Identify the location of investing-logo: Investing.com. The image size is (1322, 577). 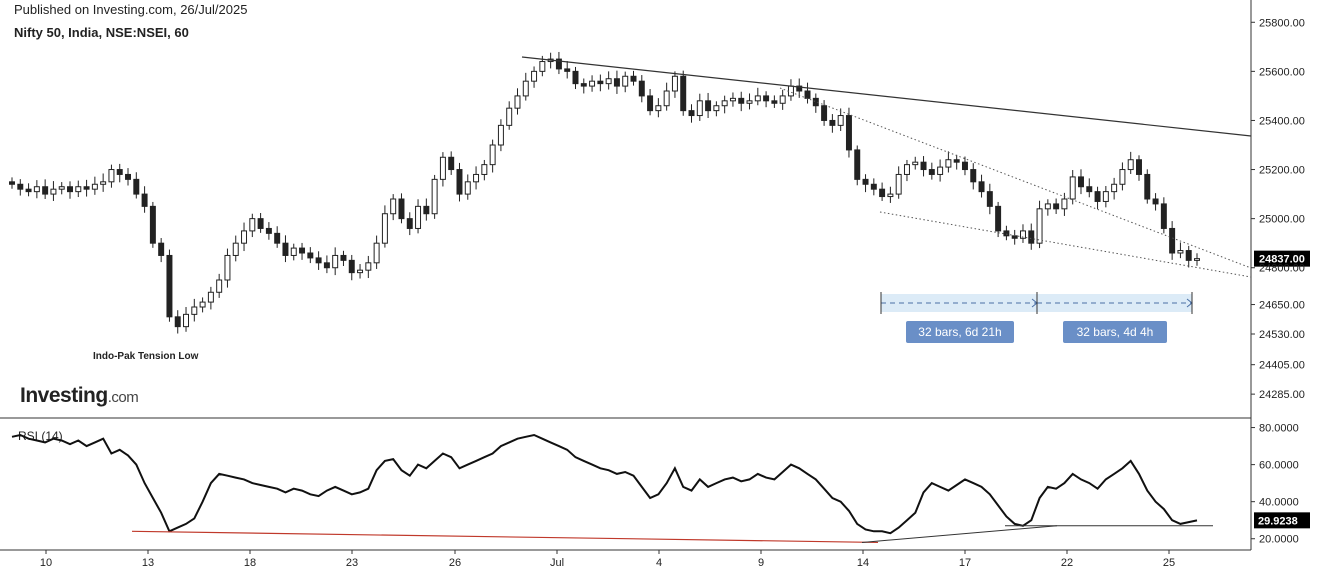
(79, 395).